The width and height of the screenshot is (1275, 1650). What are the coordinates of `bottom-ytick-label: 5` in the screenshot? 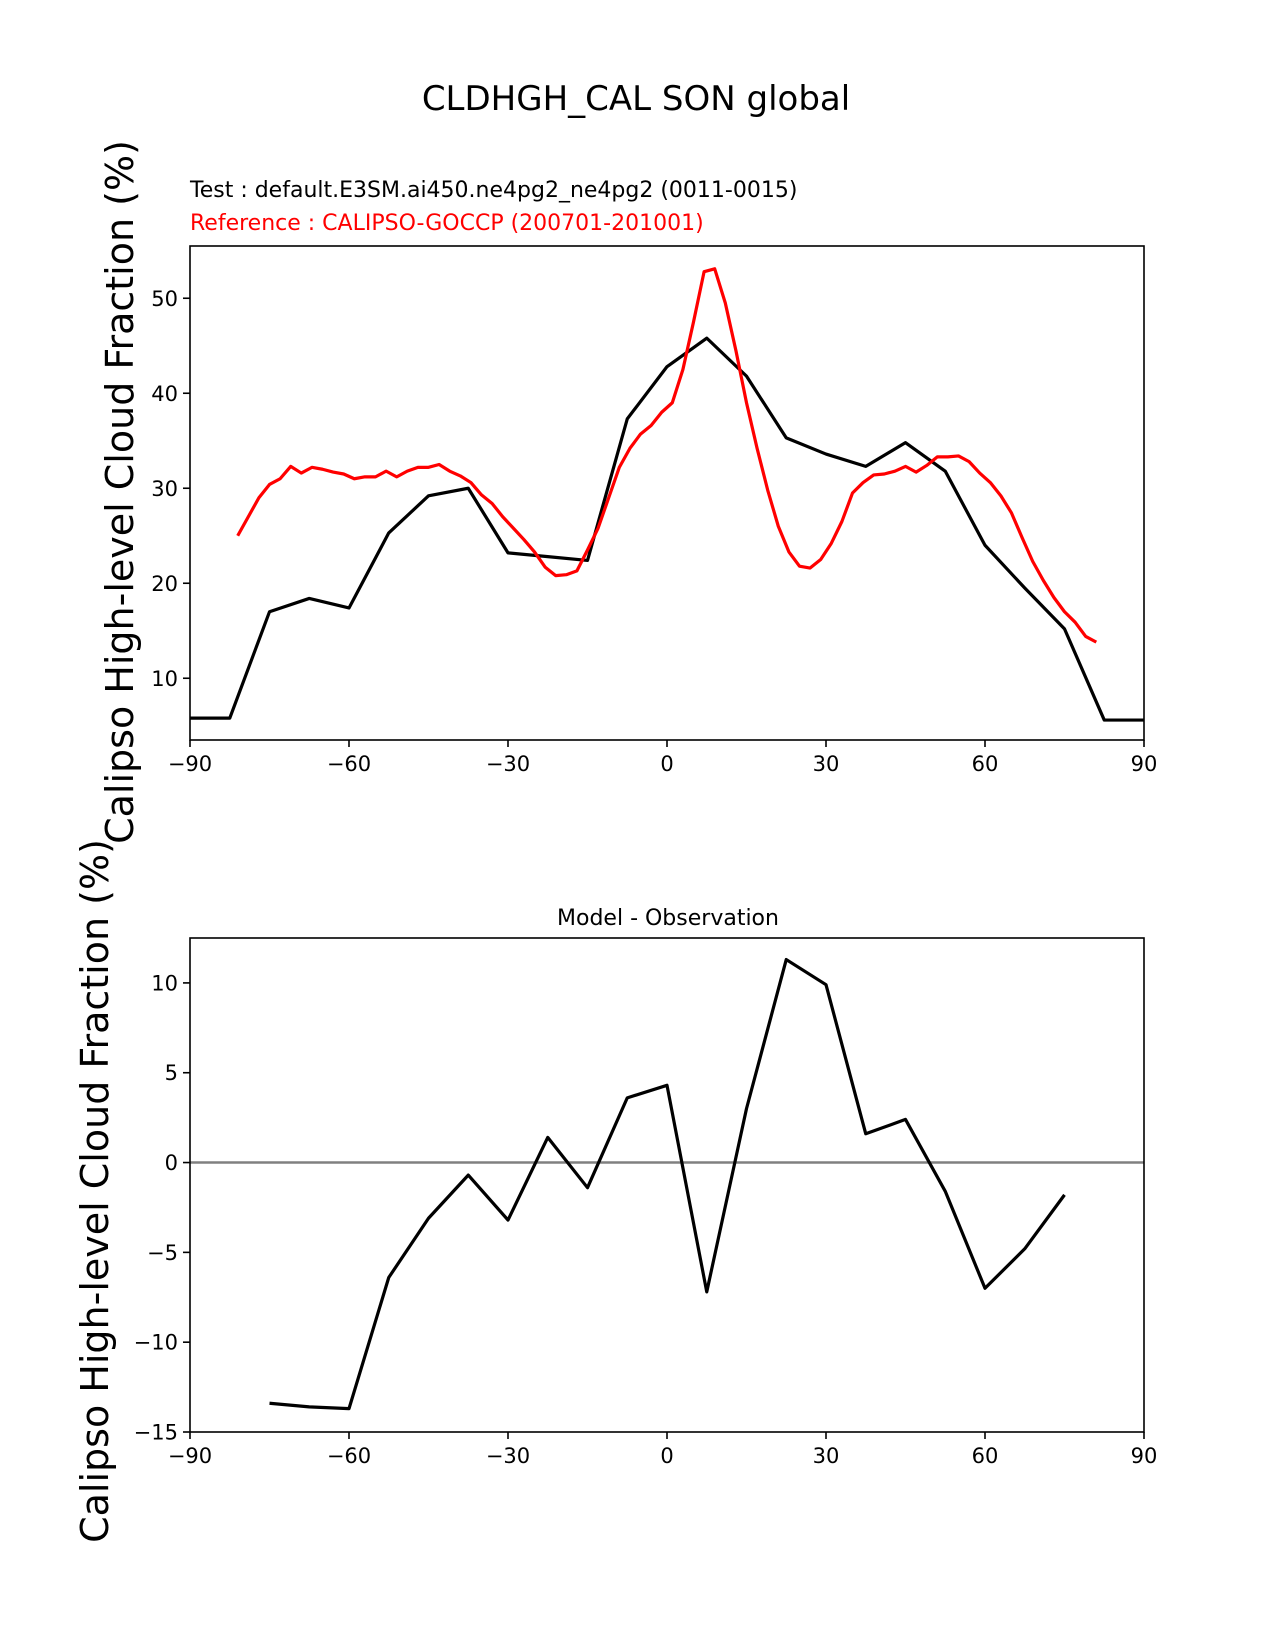 It's located at (171, 1073).